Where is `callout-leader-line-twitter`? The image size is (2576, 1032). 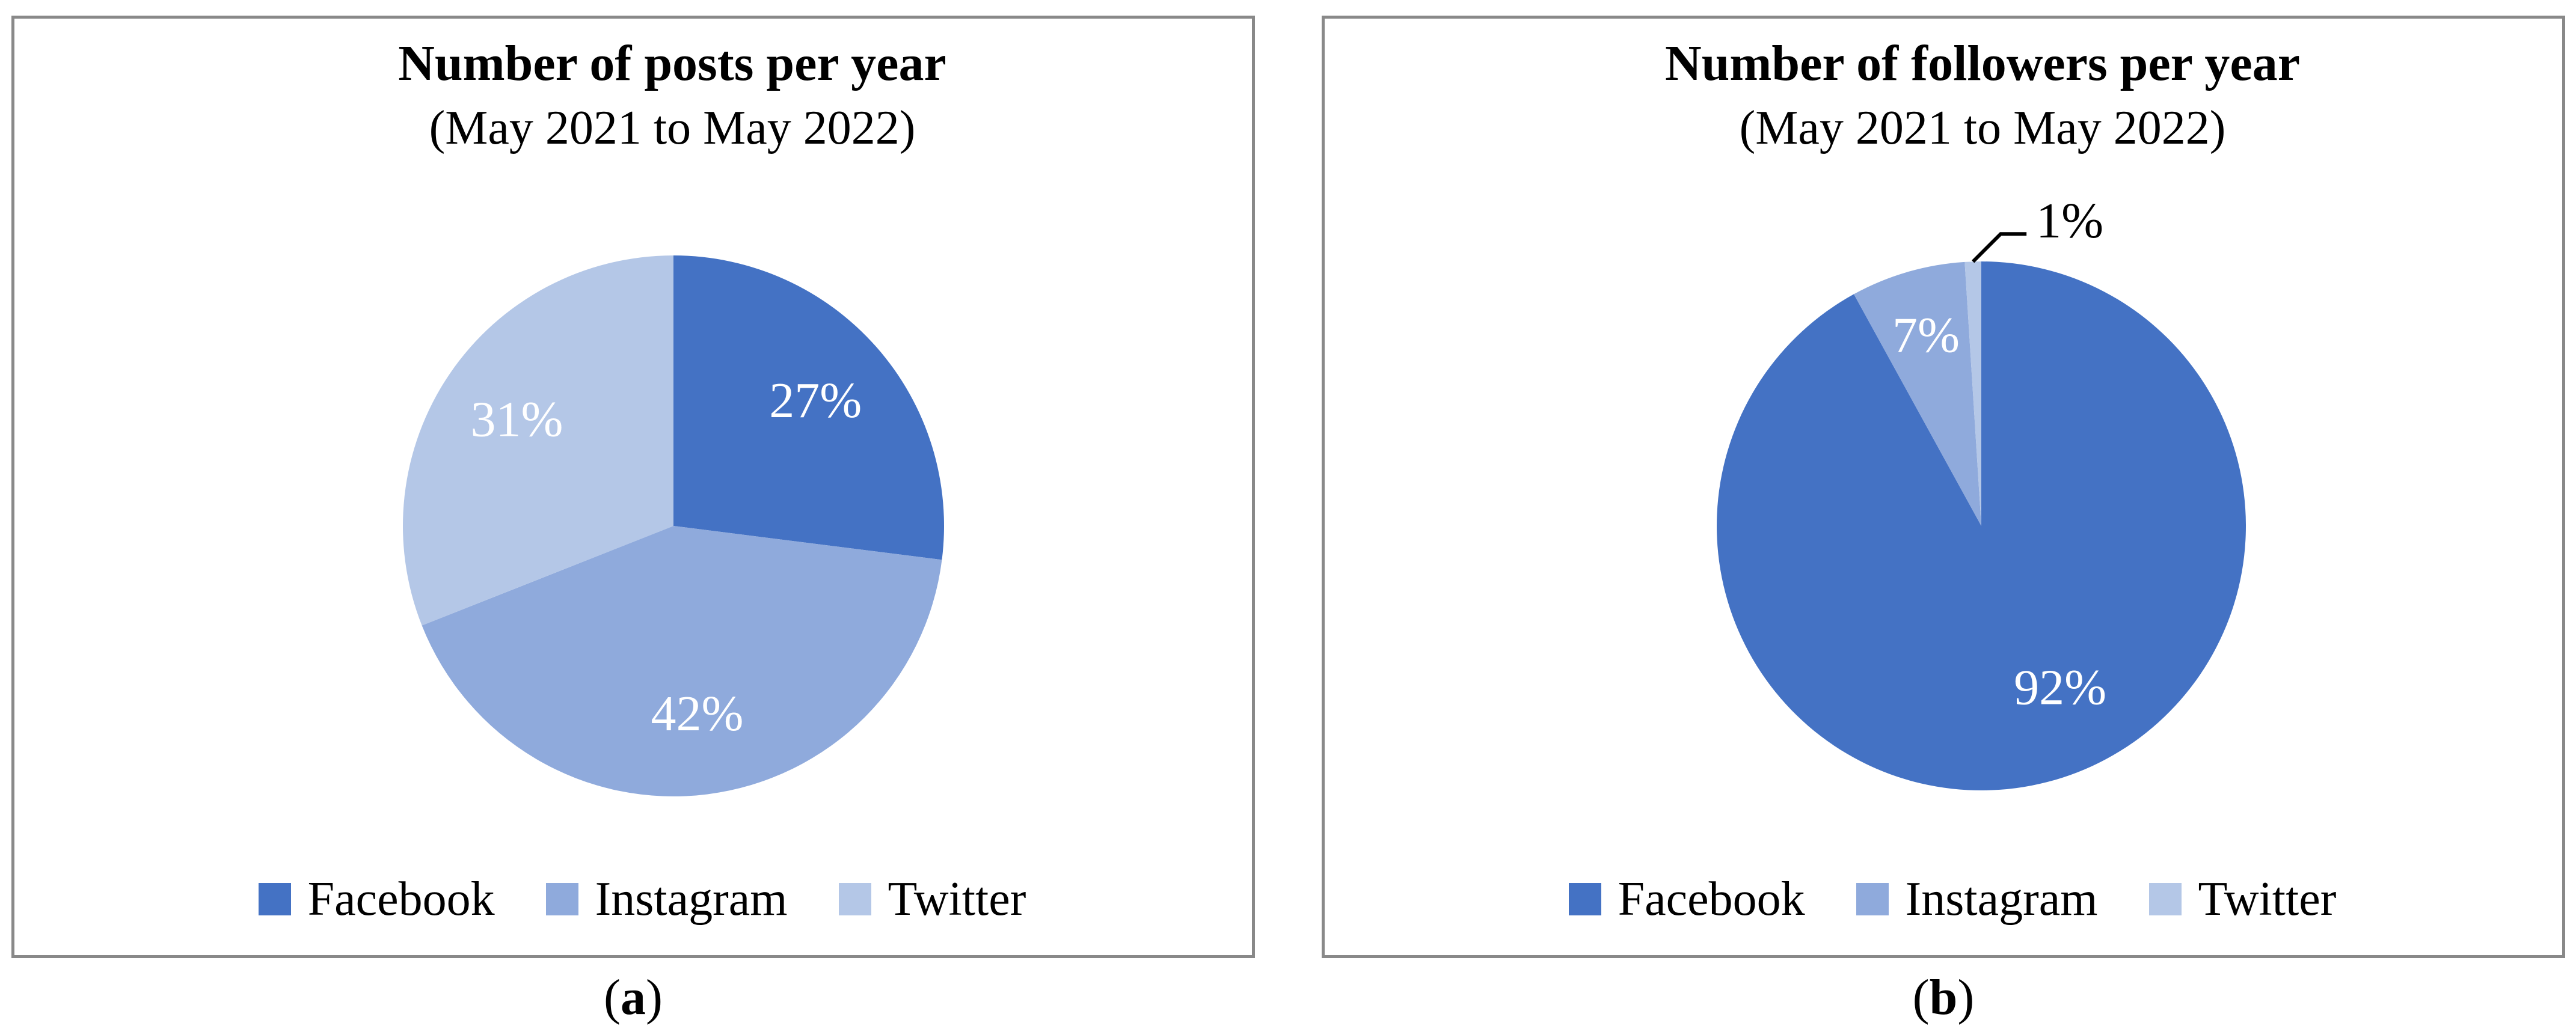 callout-leader-line-twitter is located at coordinates (1999, 248).